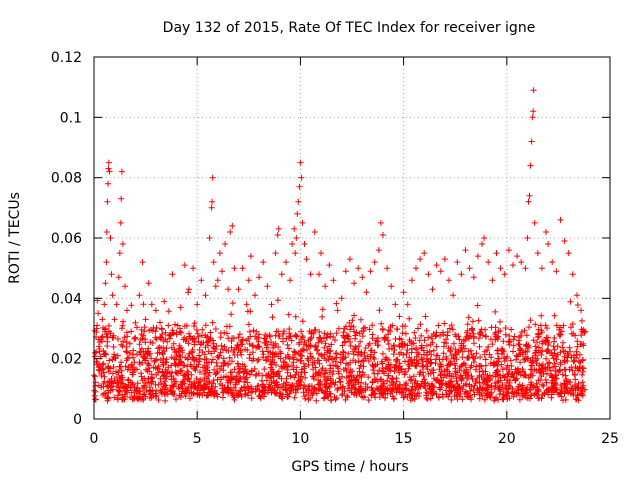 The image size is (640, 480). I want to click on x-tick-label: 10, so click(300, 439).